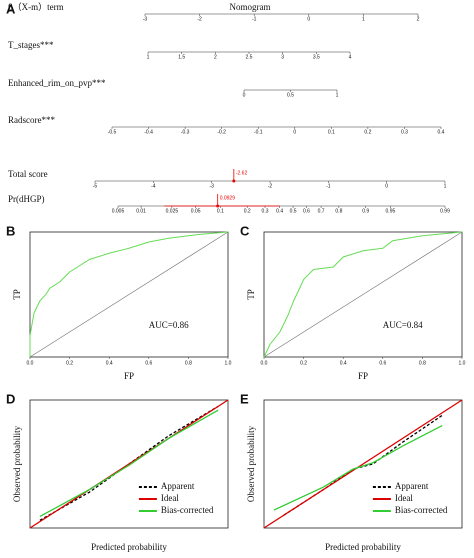 Image resolution: width=474 pixels, height=558 pixels. I want to click on annotation: AUC=0.84, so click(403, 325).